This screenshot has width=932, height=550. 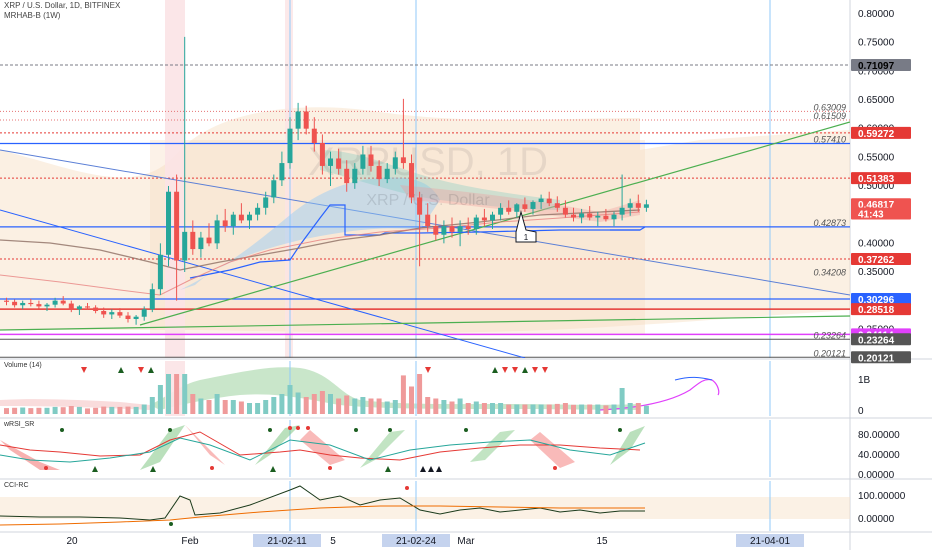 What do you see at coordinates (829, 353) in the screenshot?
I see `level-label: 0.20121` at bounding box center [829, 353].